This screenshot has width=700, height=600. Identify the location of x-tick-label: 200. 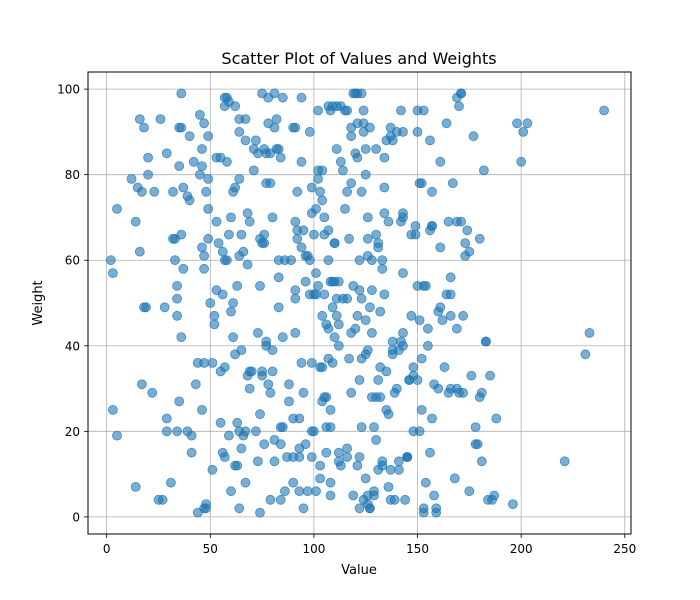
(521, 549).